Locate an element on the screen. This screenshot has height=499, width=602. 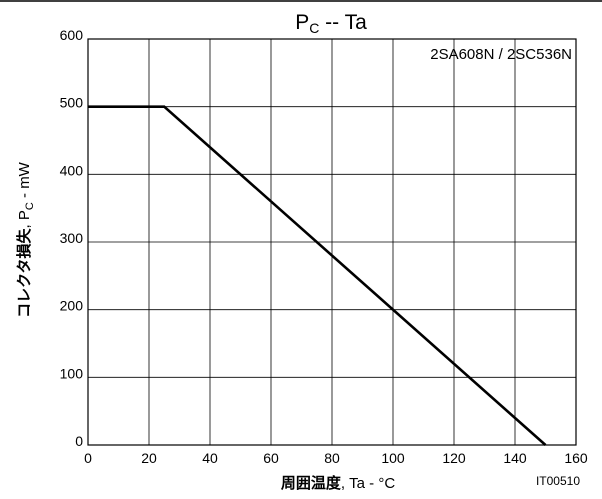
y-tick-labels: 0 100 200 300 400 500 600 is located at coordinates (72, 238).